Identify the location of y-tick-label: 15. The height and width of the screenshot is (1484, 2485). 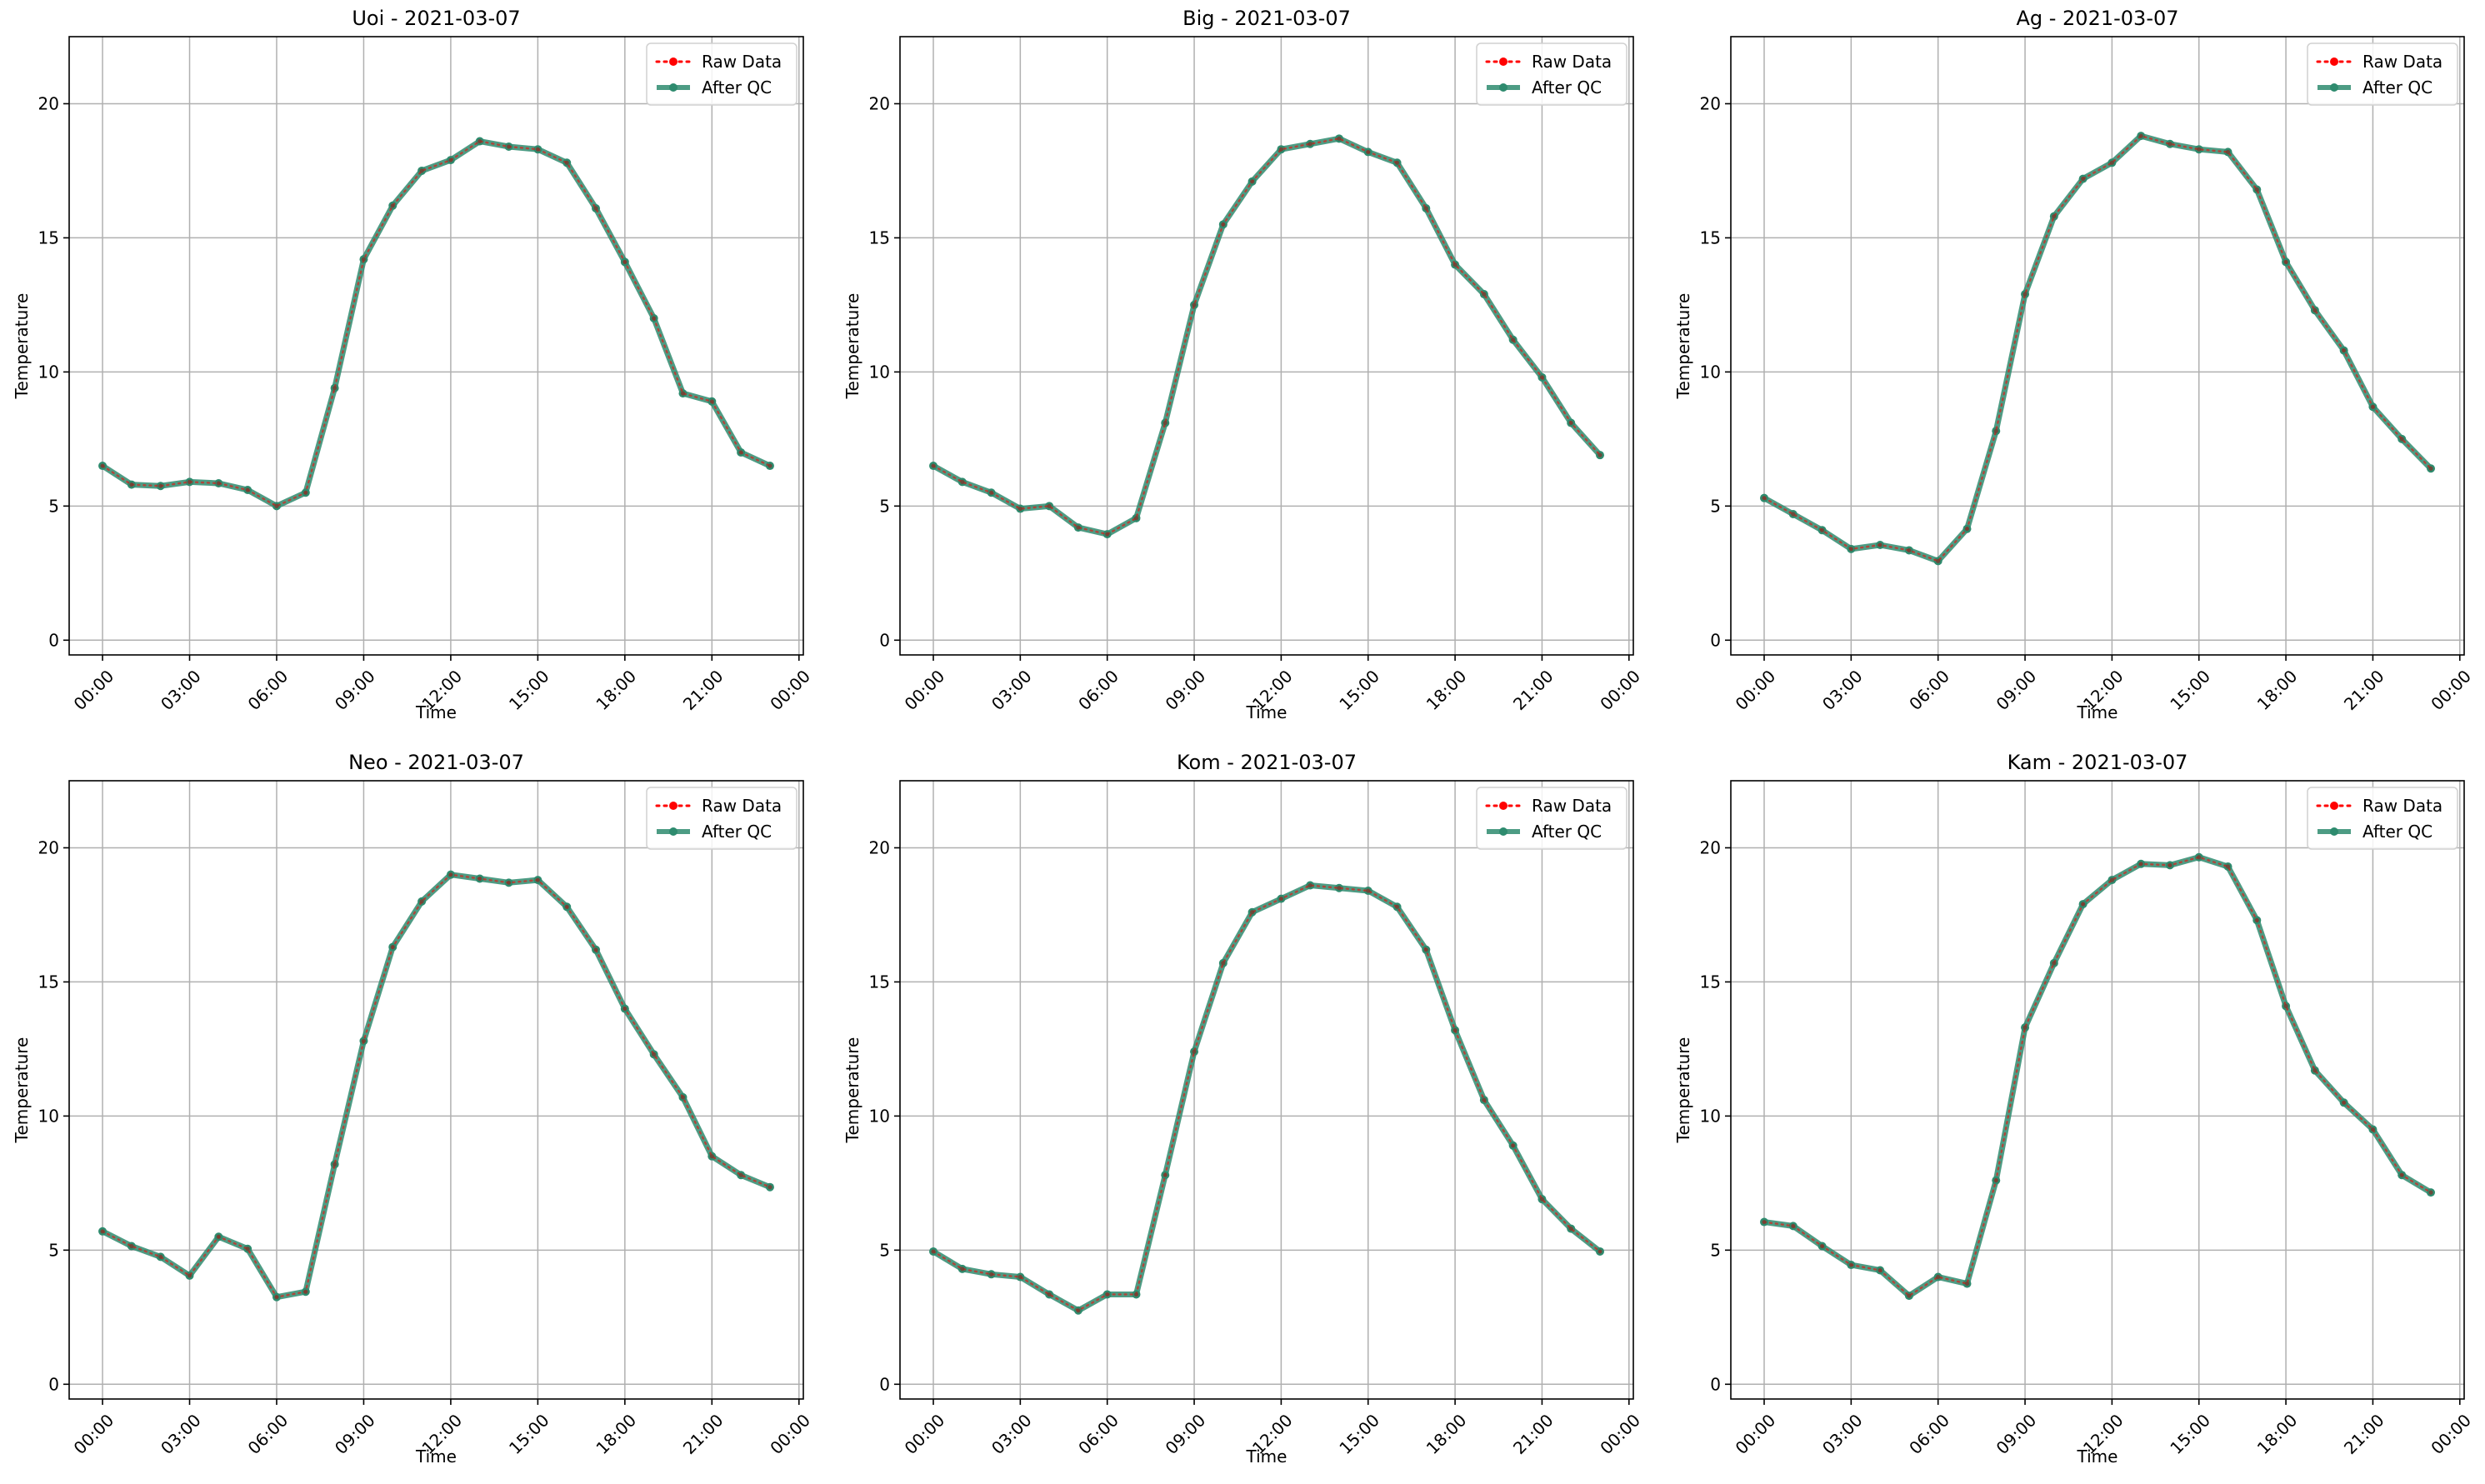
(879, 237).